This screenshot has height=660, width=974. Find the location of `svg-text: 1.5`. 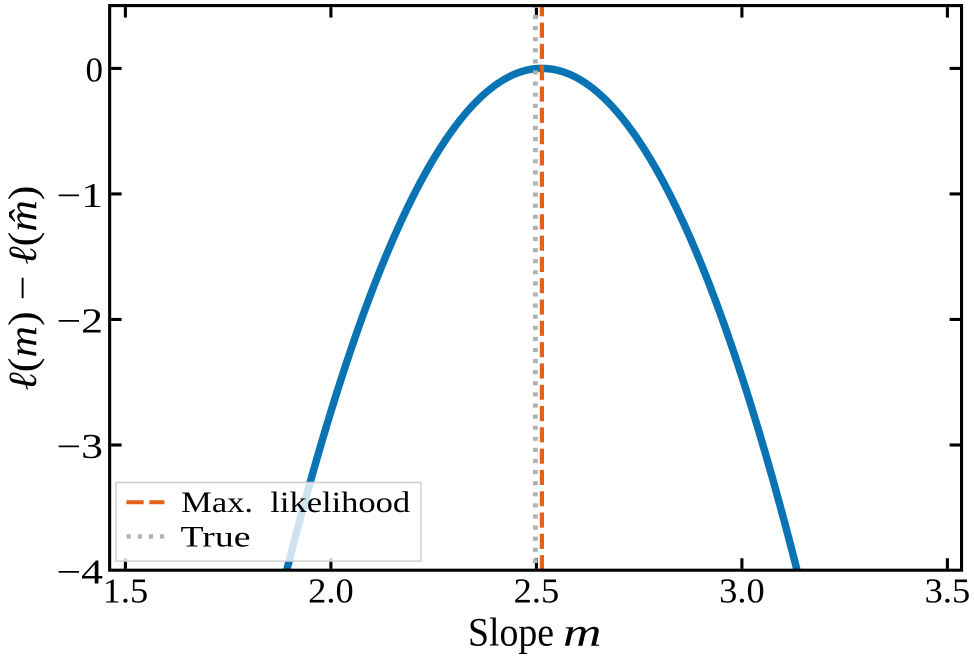

svg-text: 1.5 is located at coordinates (126, 591).